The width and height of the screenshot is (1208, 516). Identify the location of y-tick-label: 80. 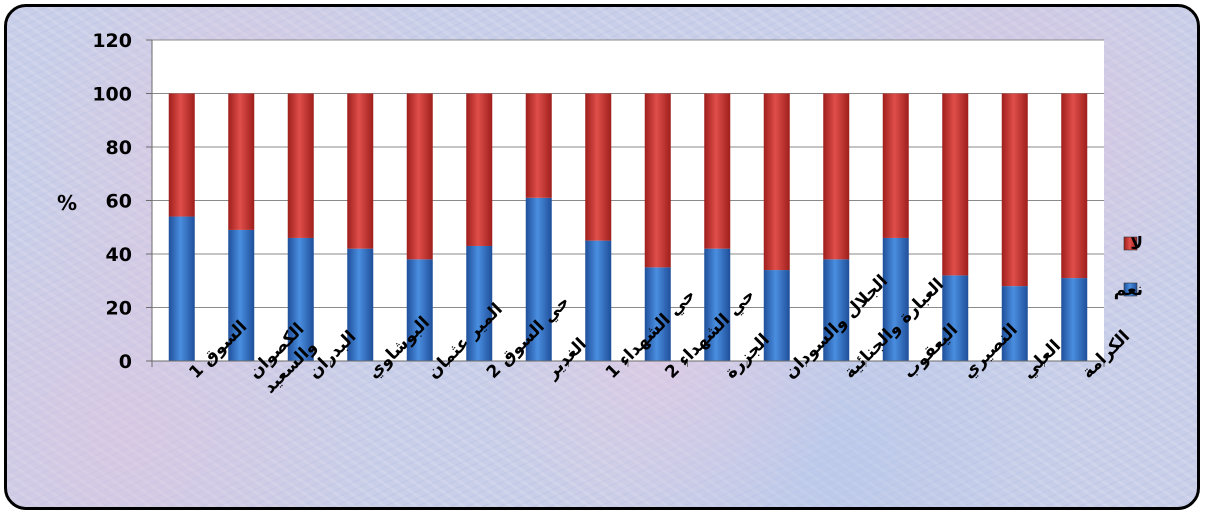
(119, 148).